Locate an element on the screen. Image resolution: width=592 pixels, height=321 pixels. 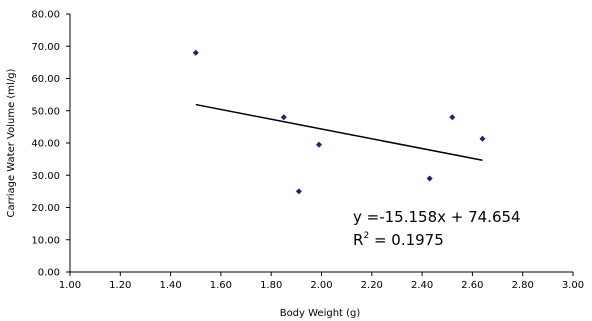
x-tick-label: 2.40 is located at coordinates (422, 285).